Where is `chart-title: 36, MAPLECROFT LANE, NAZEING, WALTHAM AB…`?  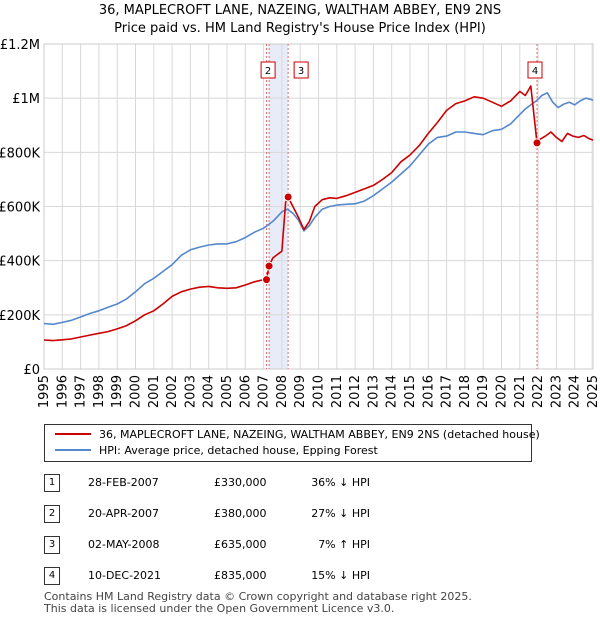 chart-title: 36, MAPLECROFT LANE, NAZEING, WALTHAM AB… is located at coordinates (300, 10).